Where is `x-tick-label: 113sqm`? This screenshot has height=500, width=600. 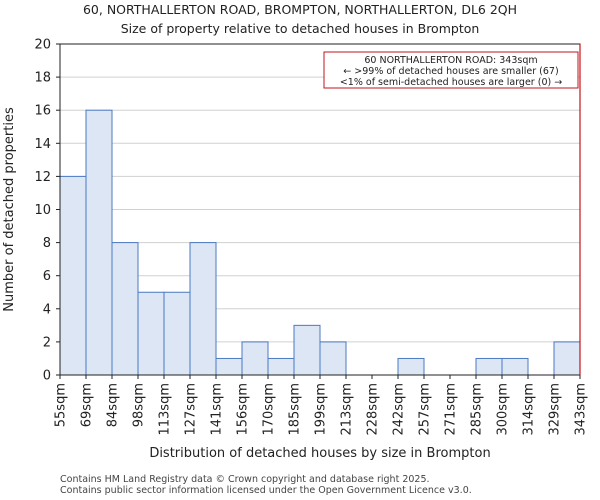
x-tick-label: 113sqm is located at coordinates (165, 409).